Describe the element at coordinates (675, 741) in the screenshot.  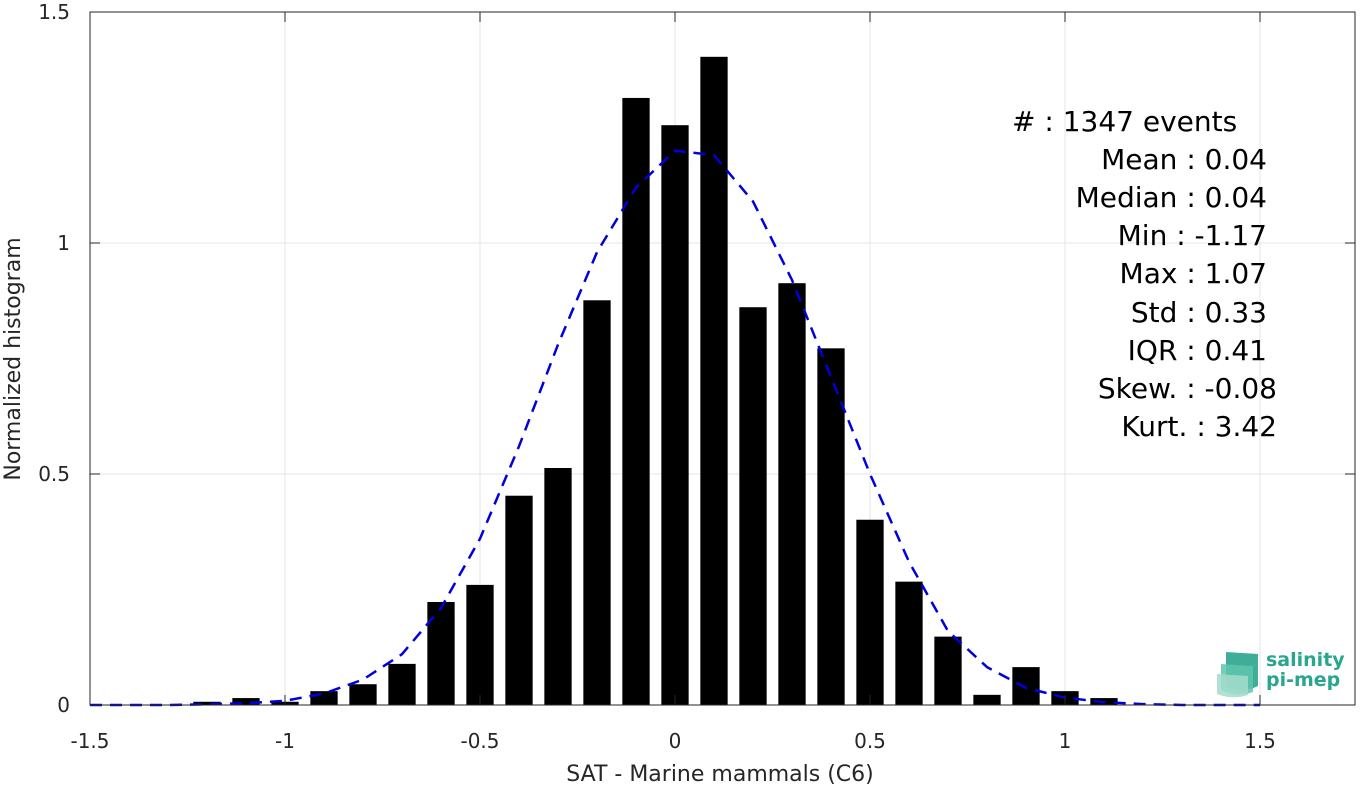
I see `x-tick-label-3: 0` at that location.